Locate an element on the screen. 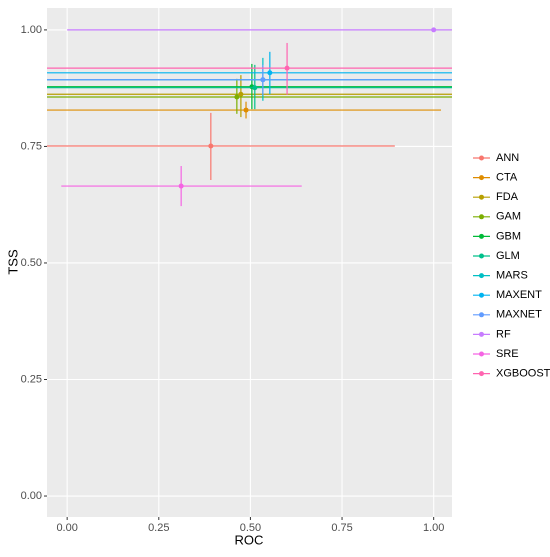  legend-label: ANN is located at coordinates (507, 158).